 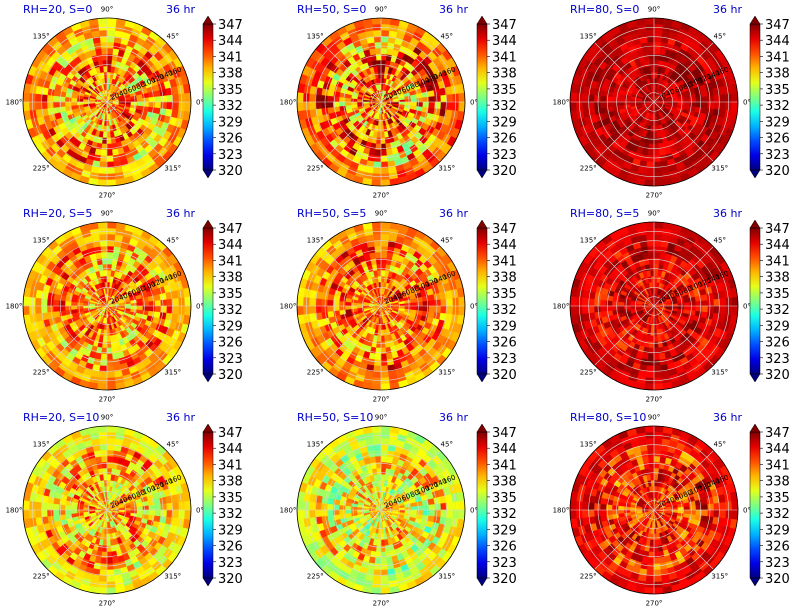 I want to click on panel-title: RH=20, S=5, so click(x=57, y=213).